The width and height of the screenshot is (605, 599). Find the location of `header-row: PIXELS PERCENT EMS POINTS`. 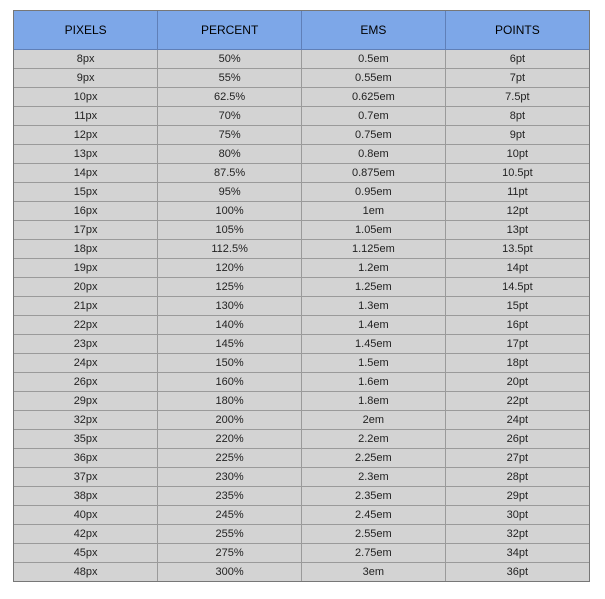

header-row: PIXELS PERCENT EMS POINTS is located at coordinates (301, 30).